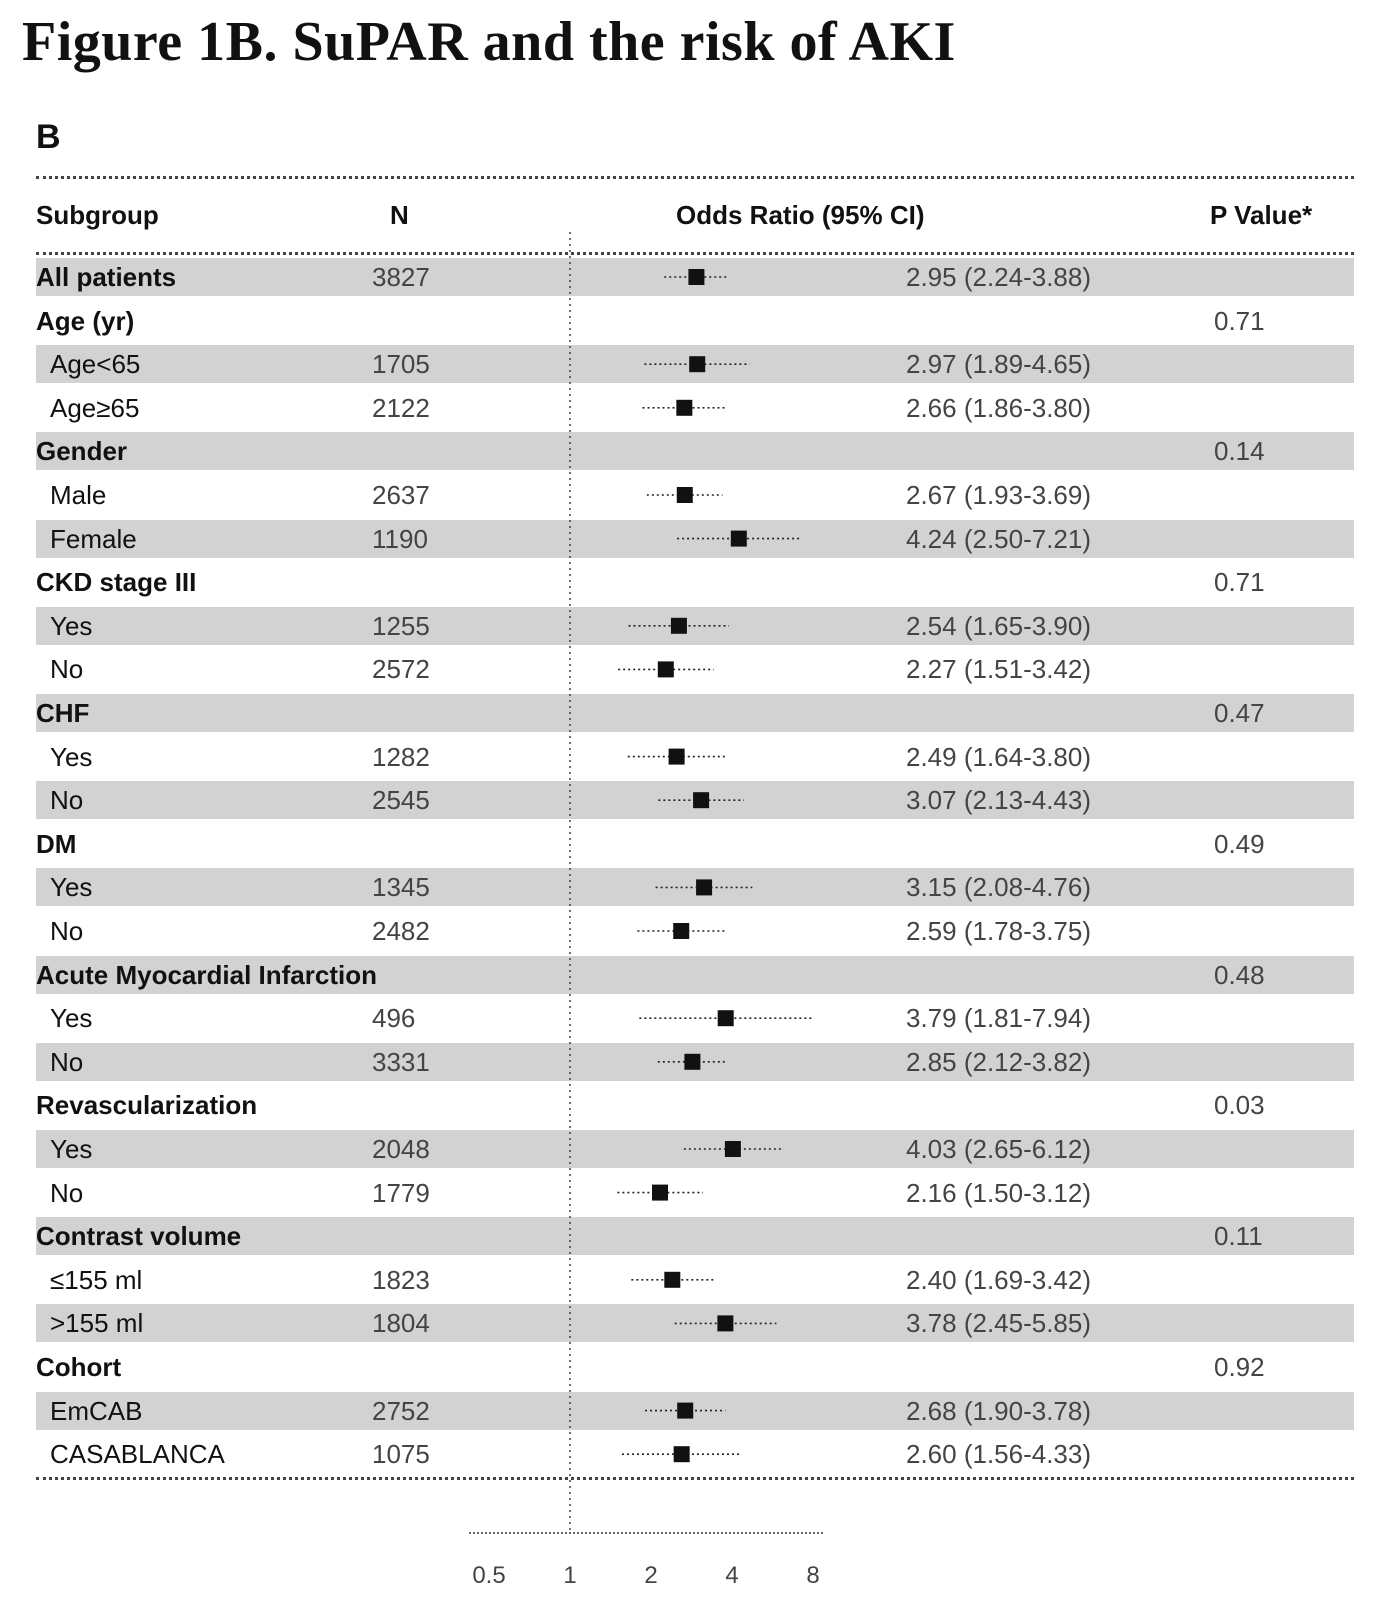 The width and height of the screenshot is (1389, 1617). What do you see at coordinates (401, 1279) in the screenshot?
I see `row-n: 1823` at bounding box center [401, 1279].